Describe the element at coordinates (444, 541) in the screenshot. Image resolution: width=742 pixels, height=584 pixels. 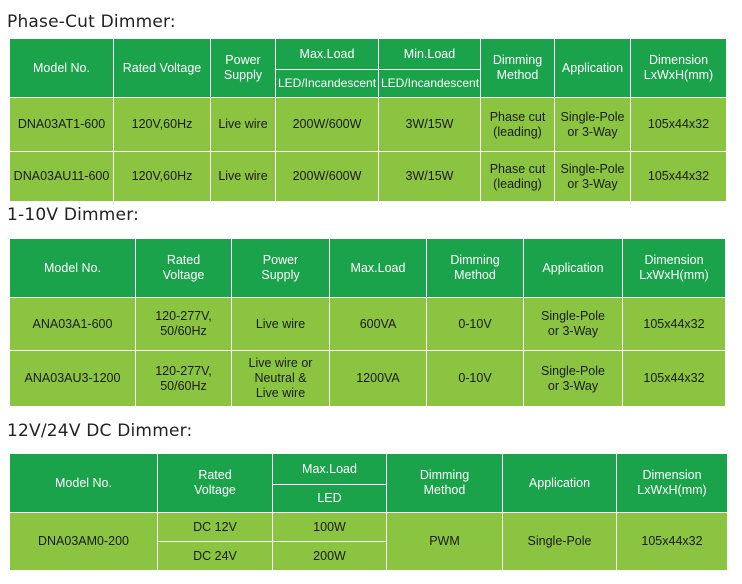
I see `cell-dimming: PWM` at that location.